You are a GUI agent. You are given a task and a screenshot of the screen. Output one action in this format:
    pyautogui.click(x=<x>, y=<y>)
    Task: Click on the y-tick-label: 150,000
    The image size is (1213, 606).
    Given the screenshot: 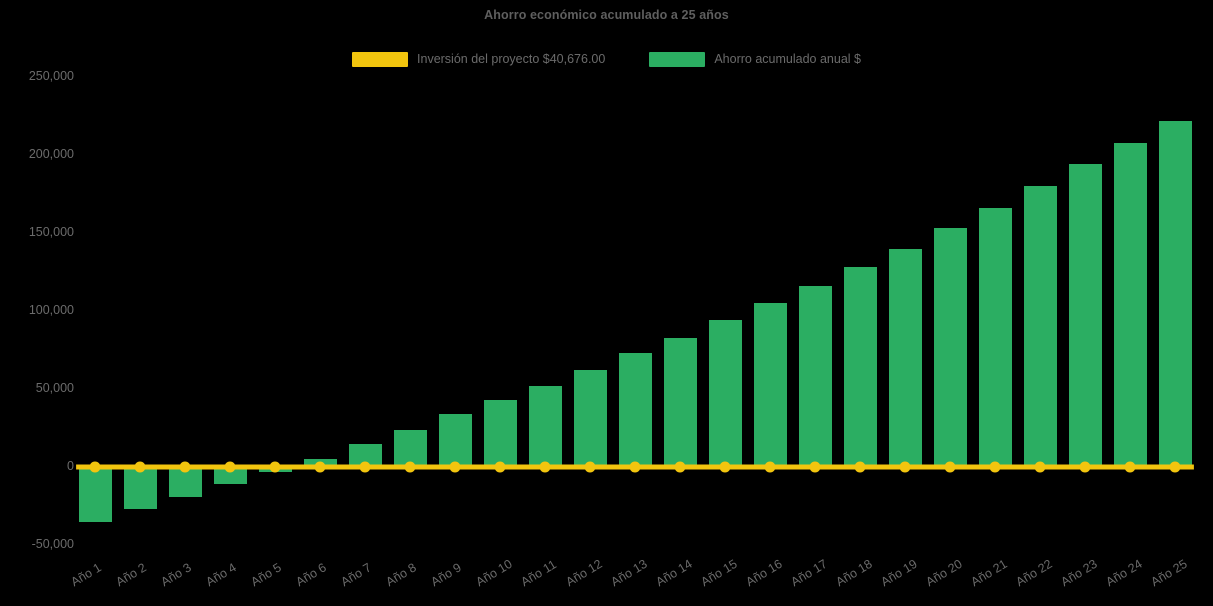 What is the action you would take?
    pyautogui.click(x=51, y=232)
    